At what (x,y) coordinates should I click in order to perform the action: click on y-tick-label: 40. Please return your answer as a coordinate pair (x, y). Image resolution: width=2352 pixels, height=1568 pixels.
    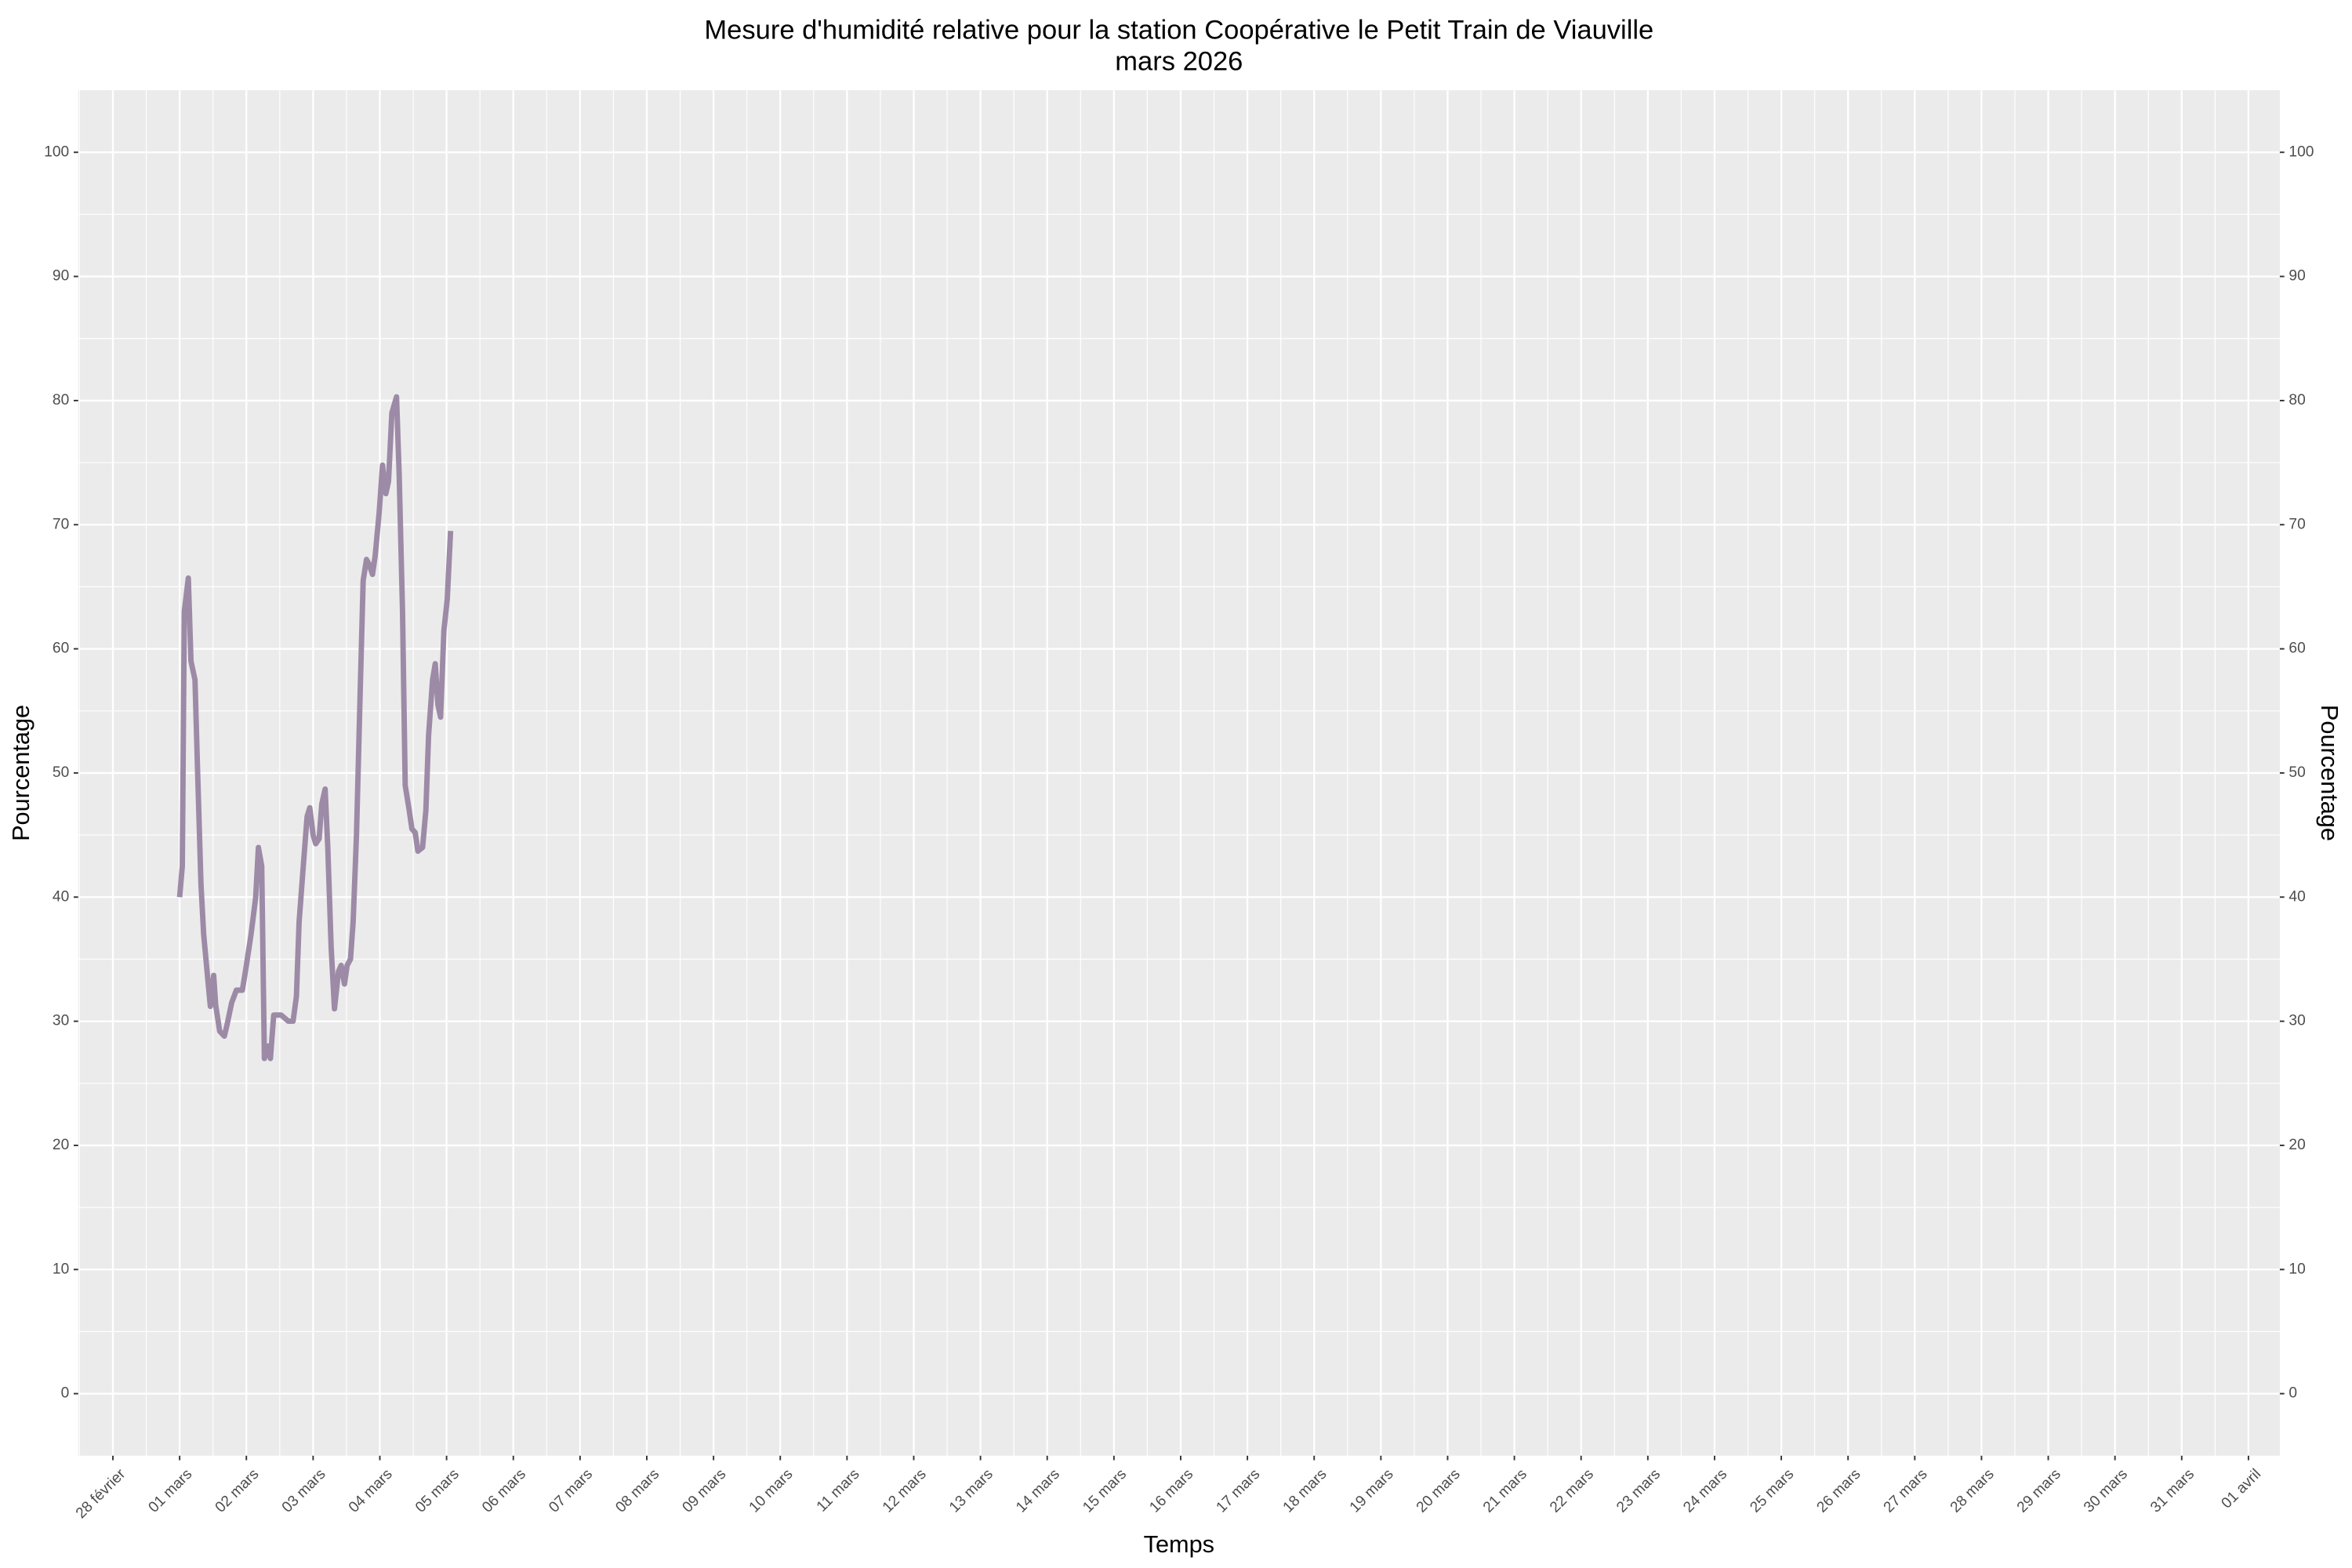
    Looking at the image, I should click on (61, 896).